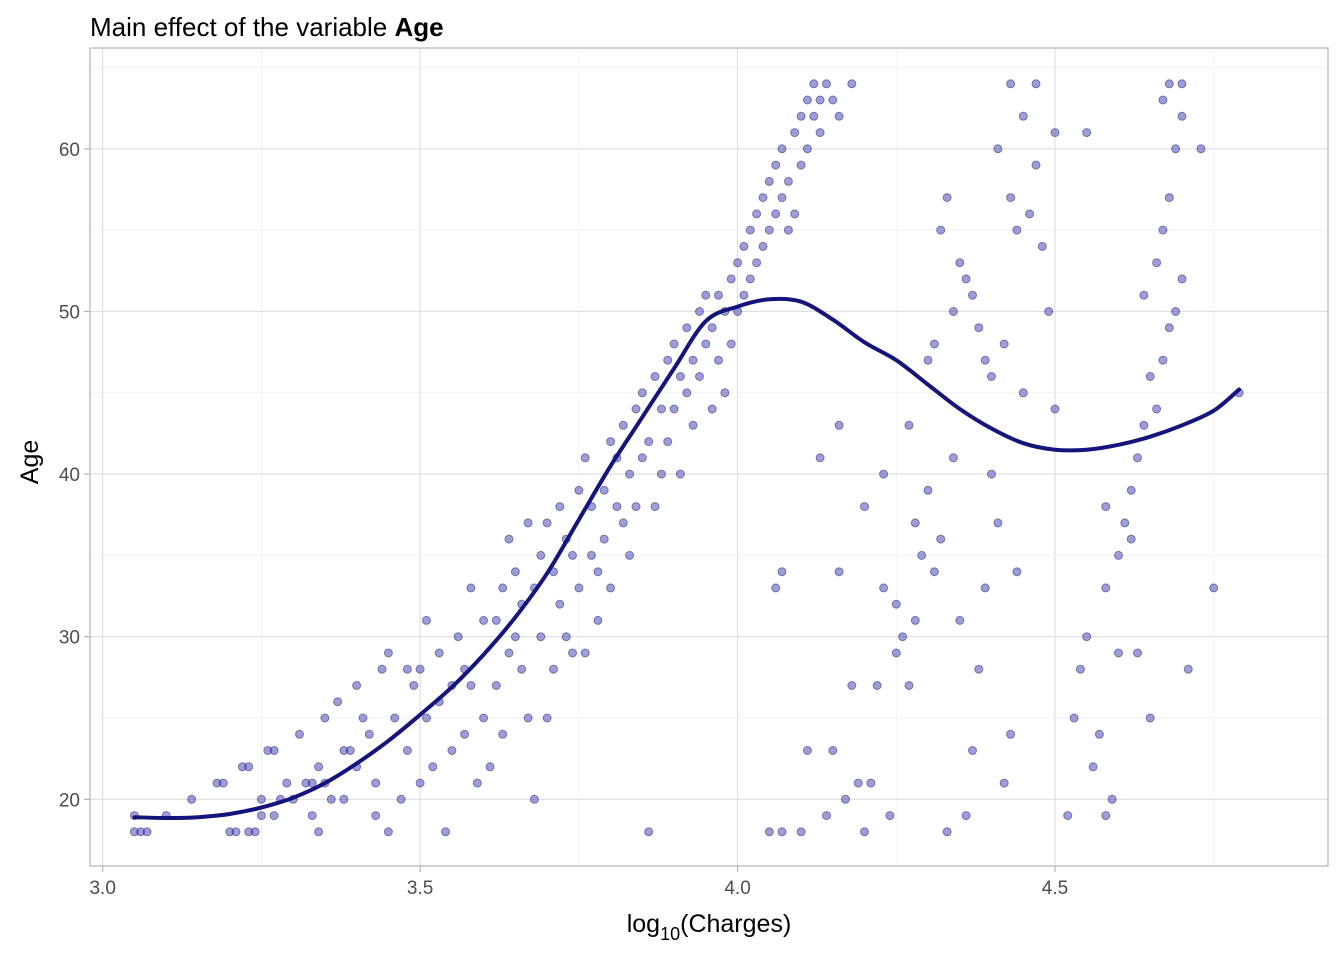  I want to click on chart-title-bold: Age, so click(418, 27).